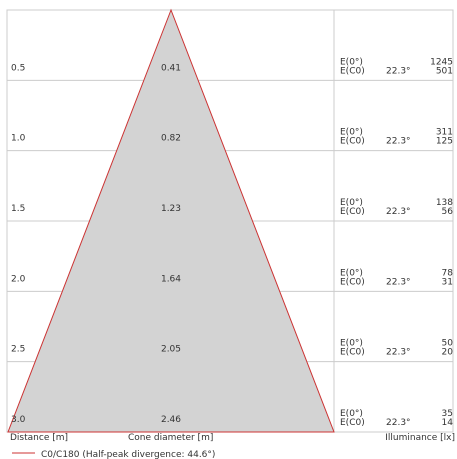 This screenshot has width=457, height=459. What do you see at coordinates (171, 209) in the screenshot?
I see `cone-diameter-value: 1.23` at bounding box center [171, 209].